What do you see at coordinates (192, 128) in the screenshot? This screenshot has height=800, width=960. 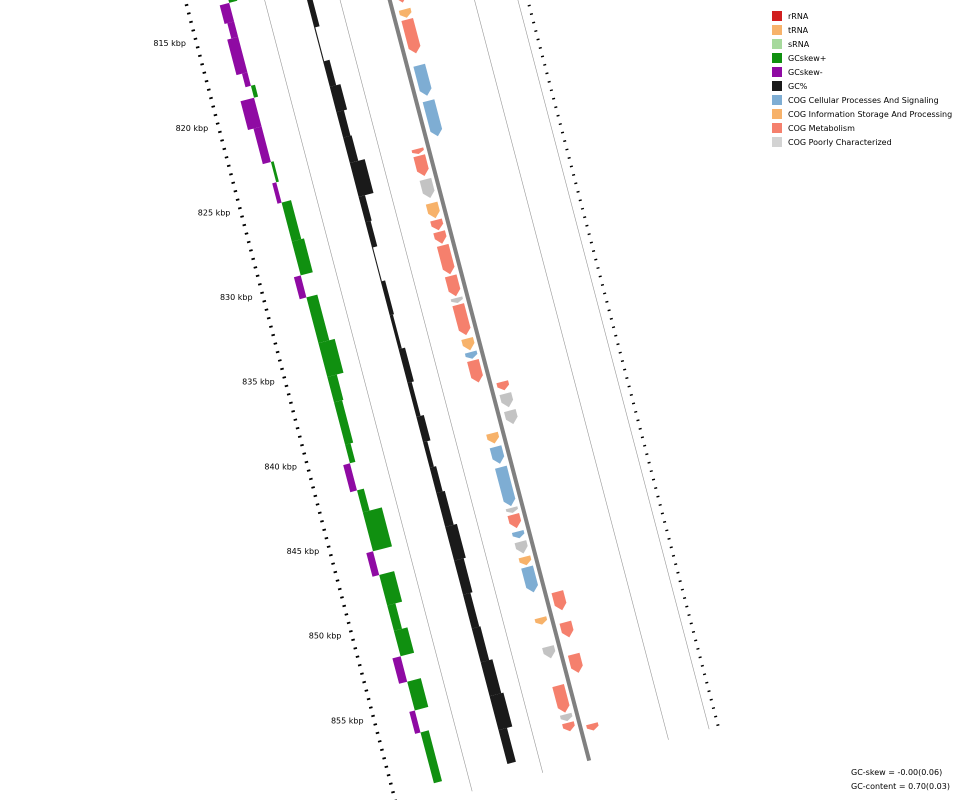 I see `kbp-tick-label: 820 kbp` at bounding box center [192, 128].